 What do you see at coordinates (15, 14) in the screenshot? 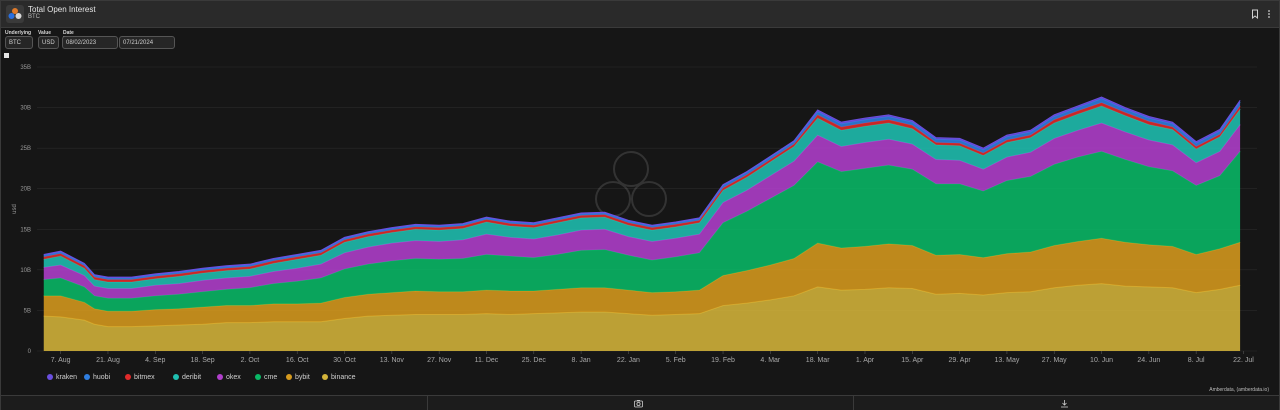
I see `amberdata-logo-icon` at bounding box center [15, 14].